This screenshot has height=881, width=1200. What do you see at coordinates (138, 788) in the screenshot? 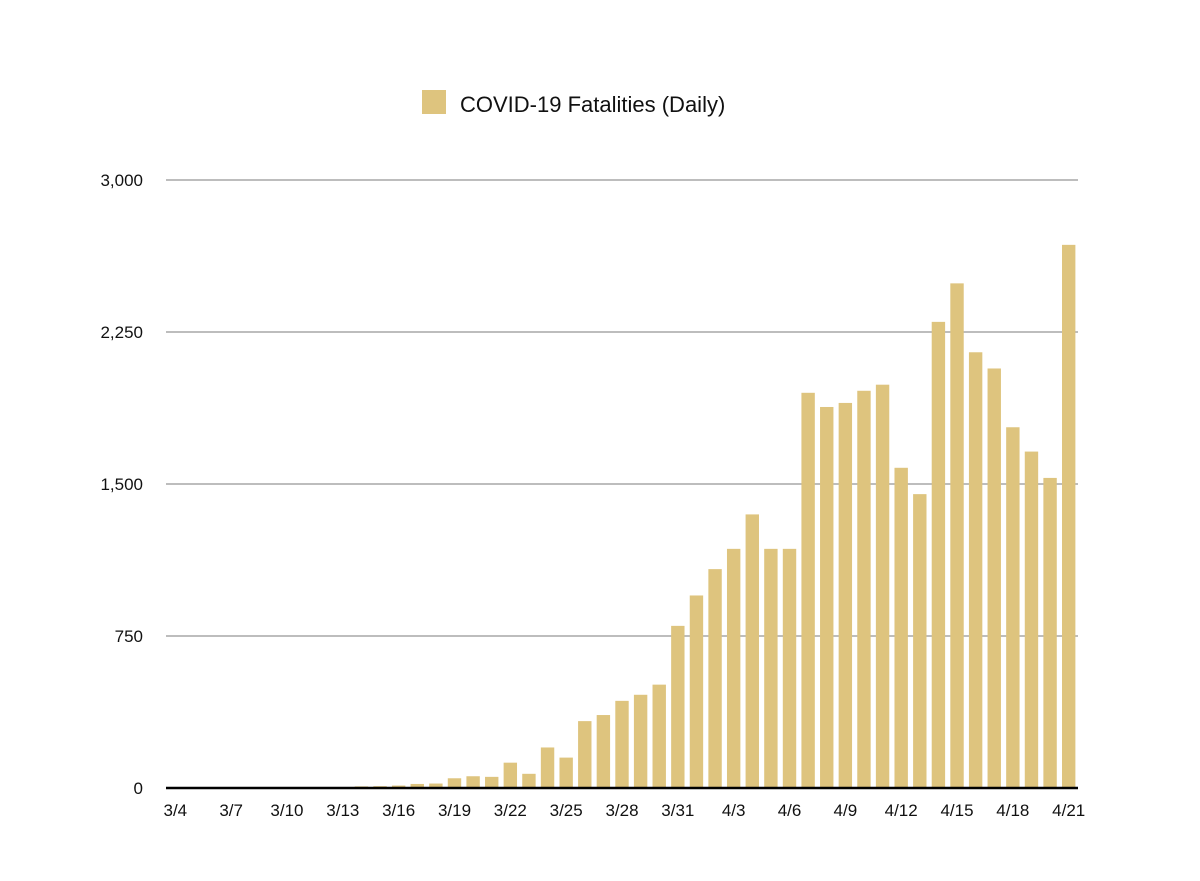
I see `y-tick-label: 0` at bounding box center [138, 788].